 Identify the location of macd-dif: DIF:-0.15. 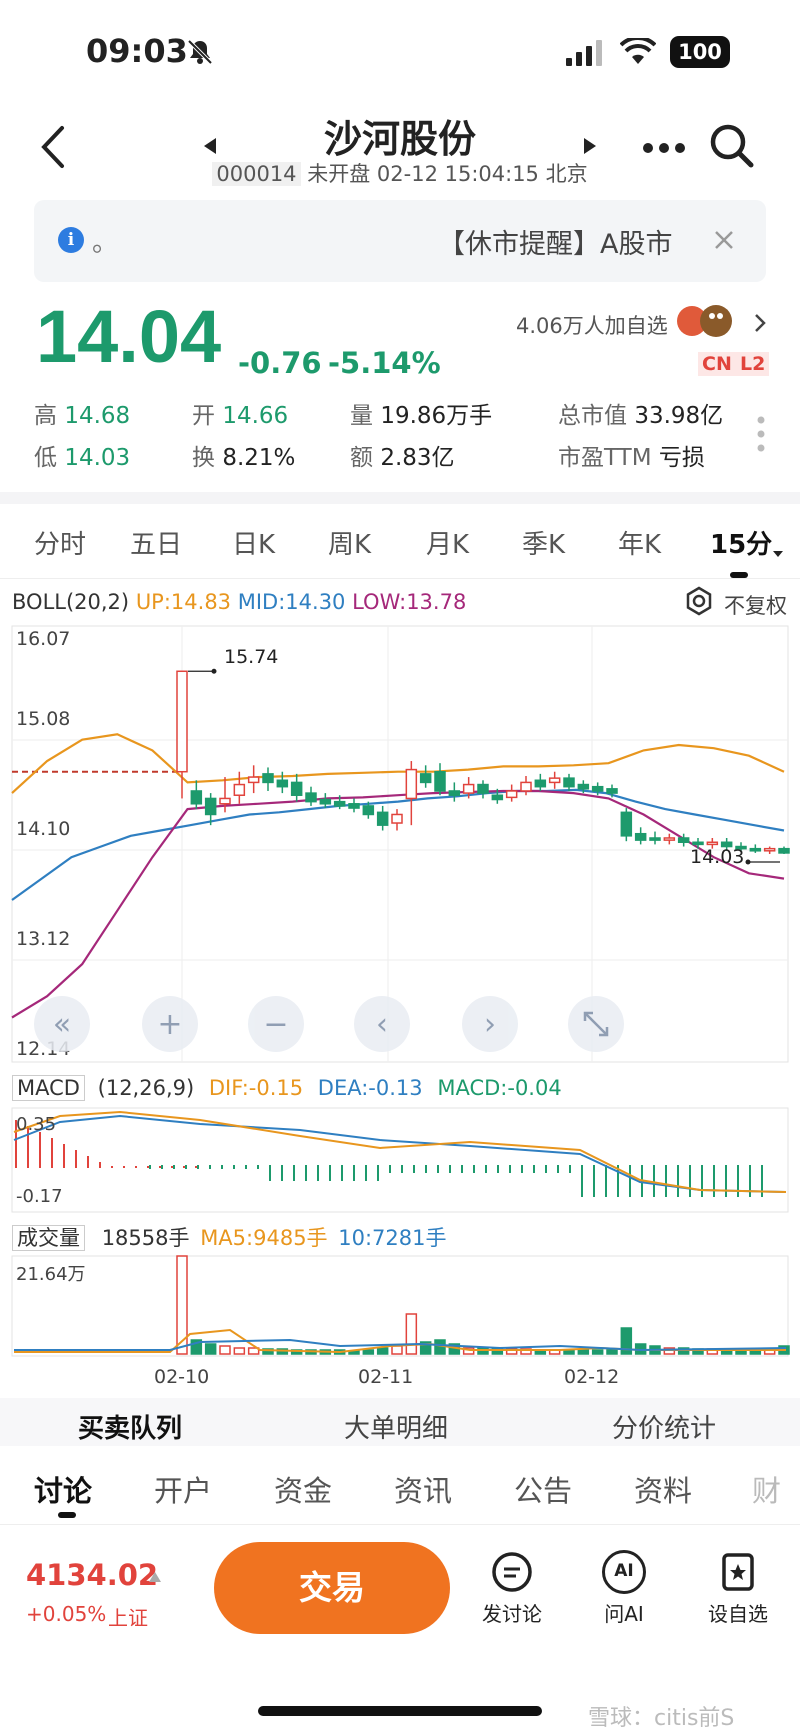
(256, 1088).